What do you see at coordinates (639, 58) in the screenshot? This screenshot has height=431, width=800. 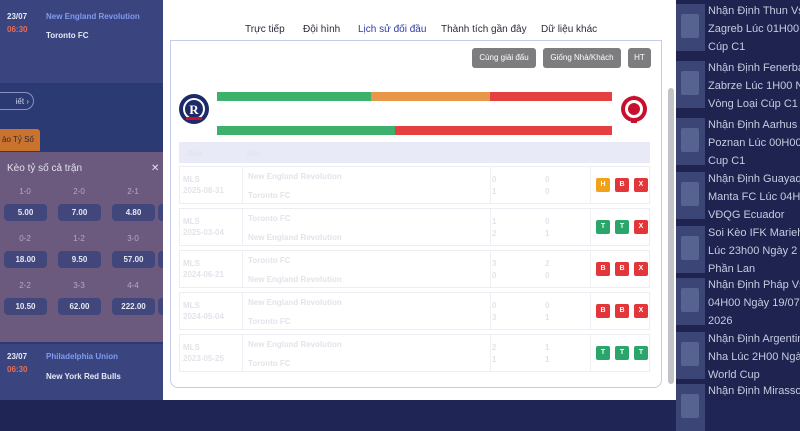 I see `filter-half-time-button: HT` at bounding box center [639, 58].